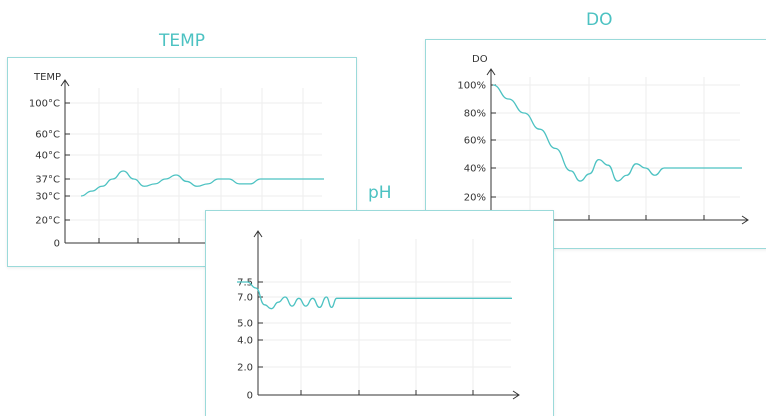 Image resolution: width=766 pixels, height=416 pixels. Describe the element at coordinates (491, 72) in the screenshot. I see `do-y-axis-arrow` at that location.